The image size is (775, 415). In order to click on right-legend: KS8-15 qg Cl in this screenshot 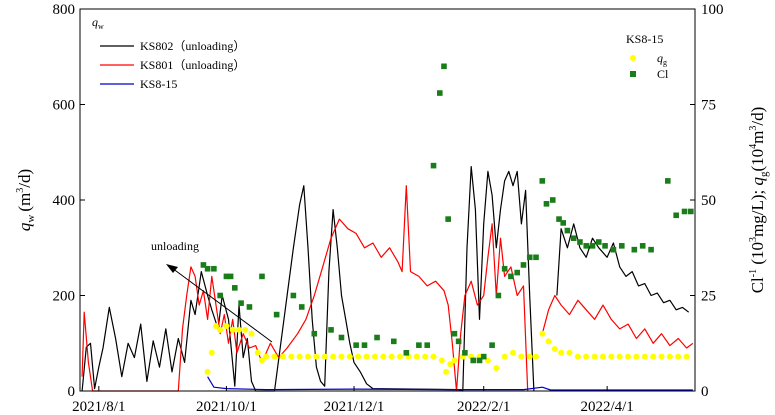, I will do `click(647, 56)`.